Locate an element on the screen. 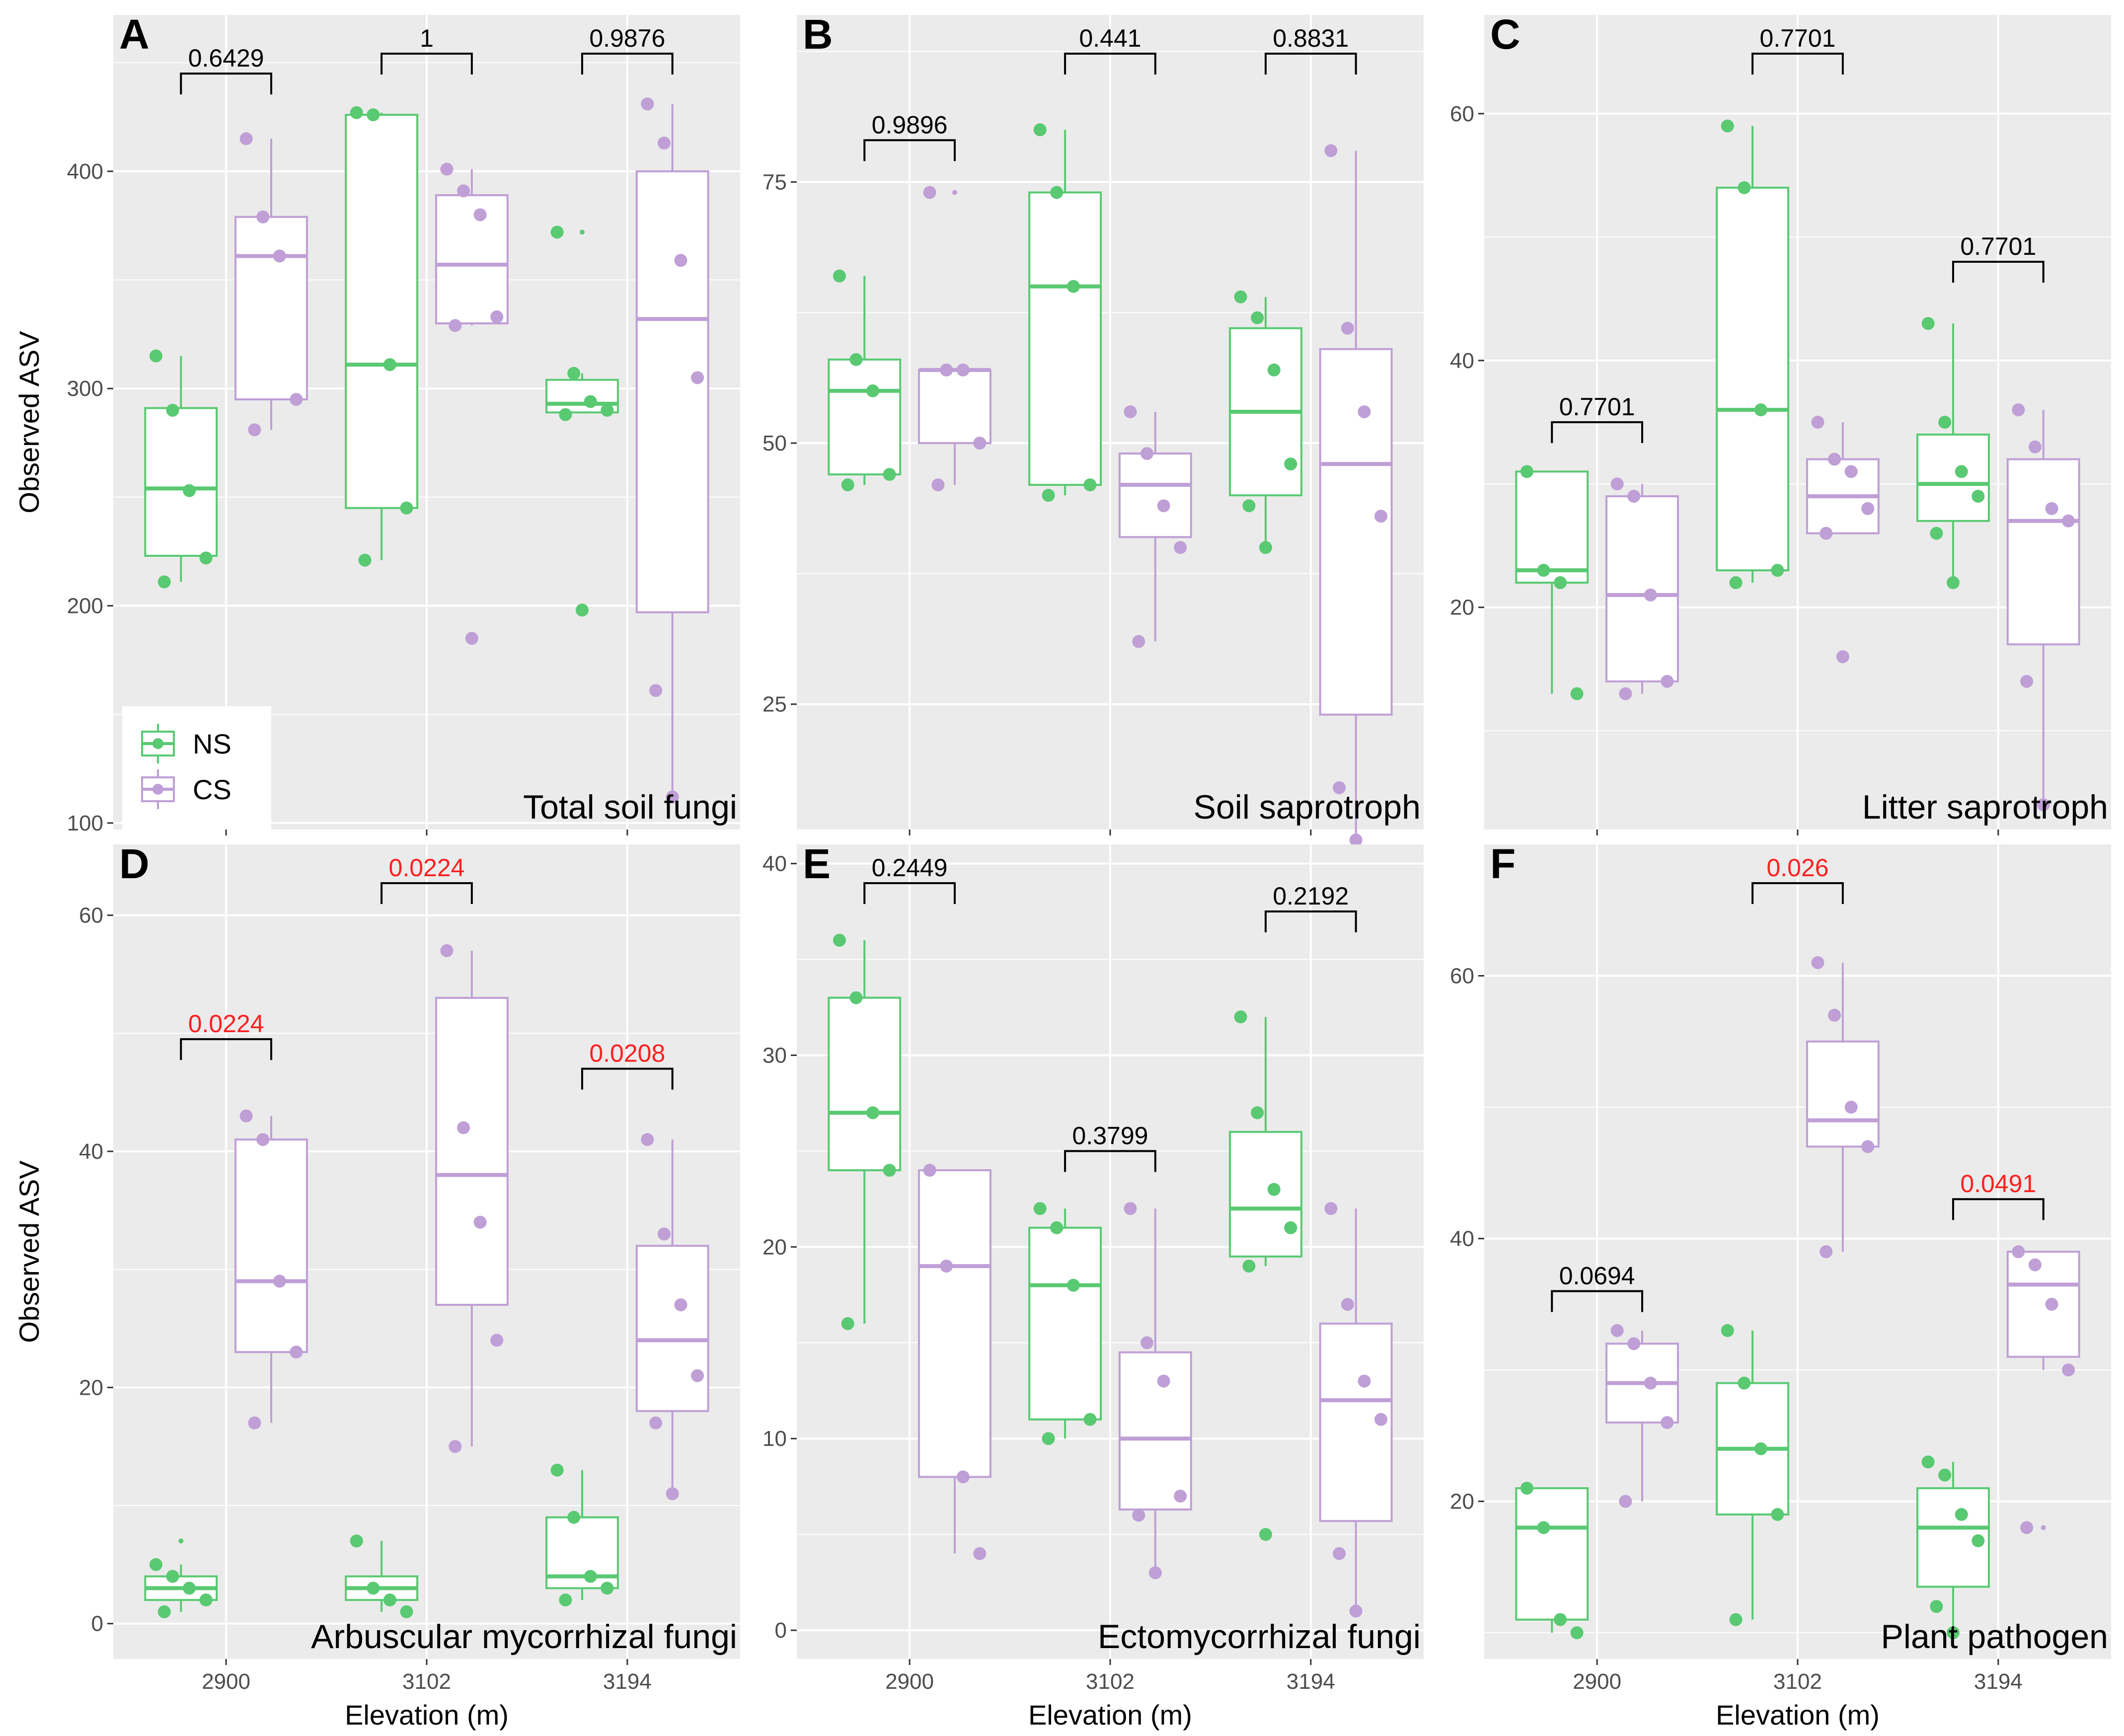  panel-letter: B is located at coordinates (818, 34).